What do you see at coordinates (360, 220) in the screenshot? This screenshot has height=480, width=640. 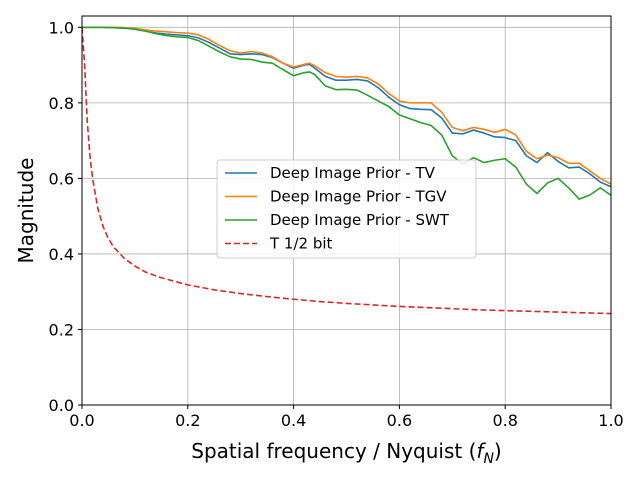 I see `legend-label: Deep Image Prior - SWT` at bounding box center [360, 220].